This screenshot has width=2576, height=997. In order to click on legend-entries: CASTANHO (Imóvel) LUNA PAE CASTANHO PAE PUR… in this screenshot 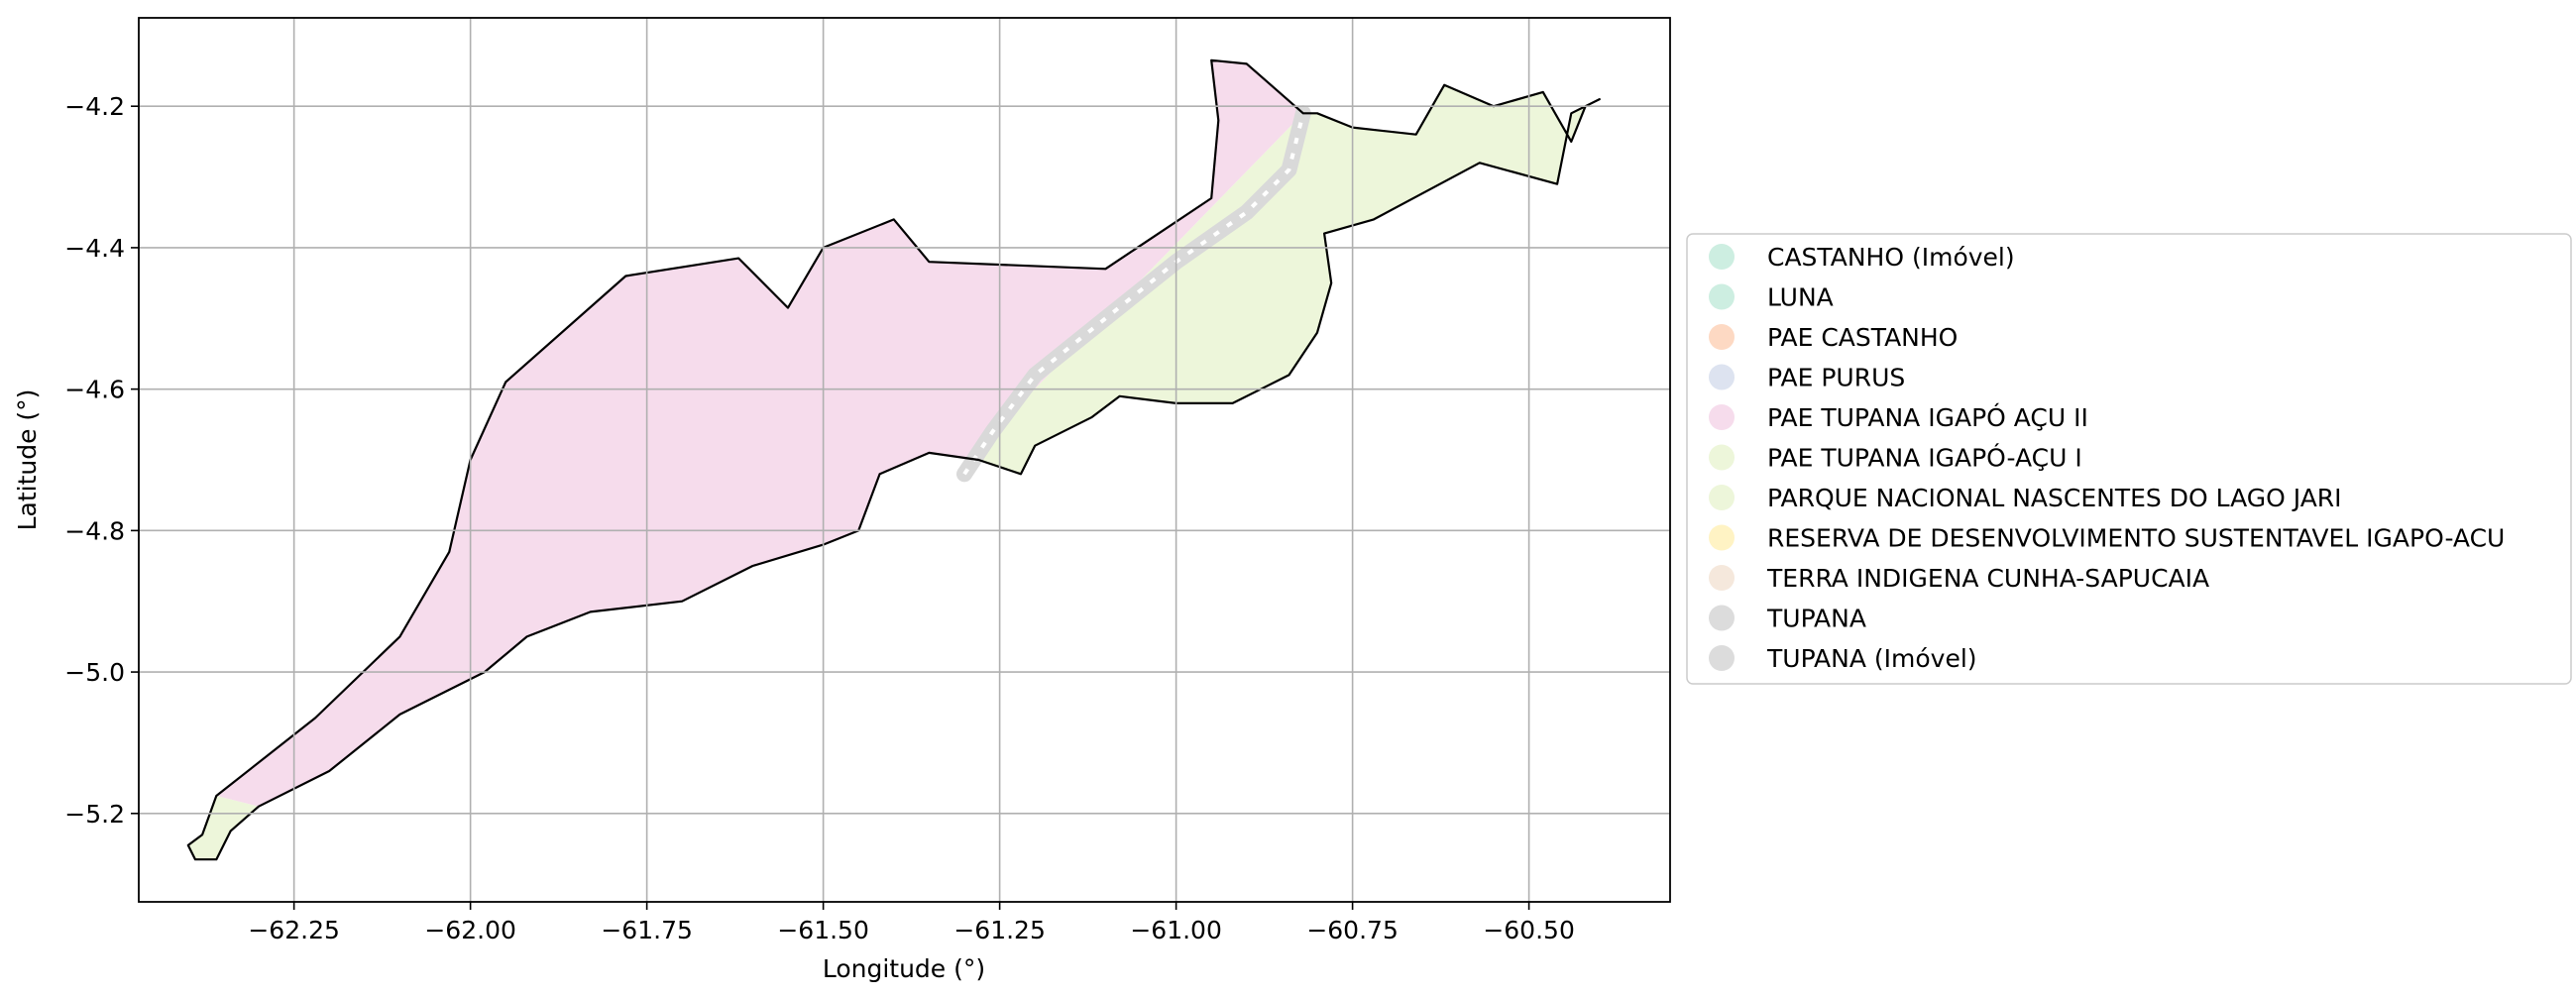, I will do `click(2107, 458)`.